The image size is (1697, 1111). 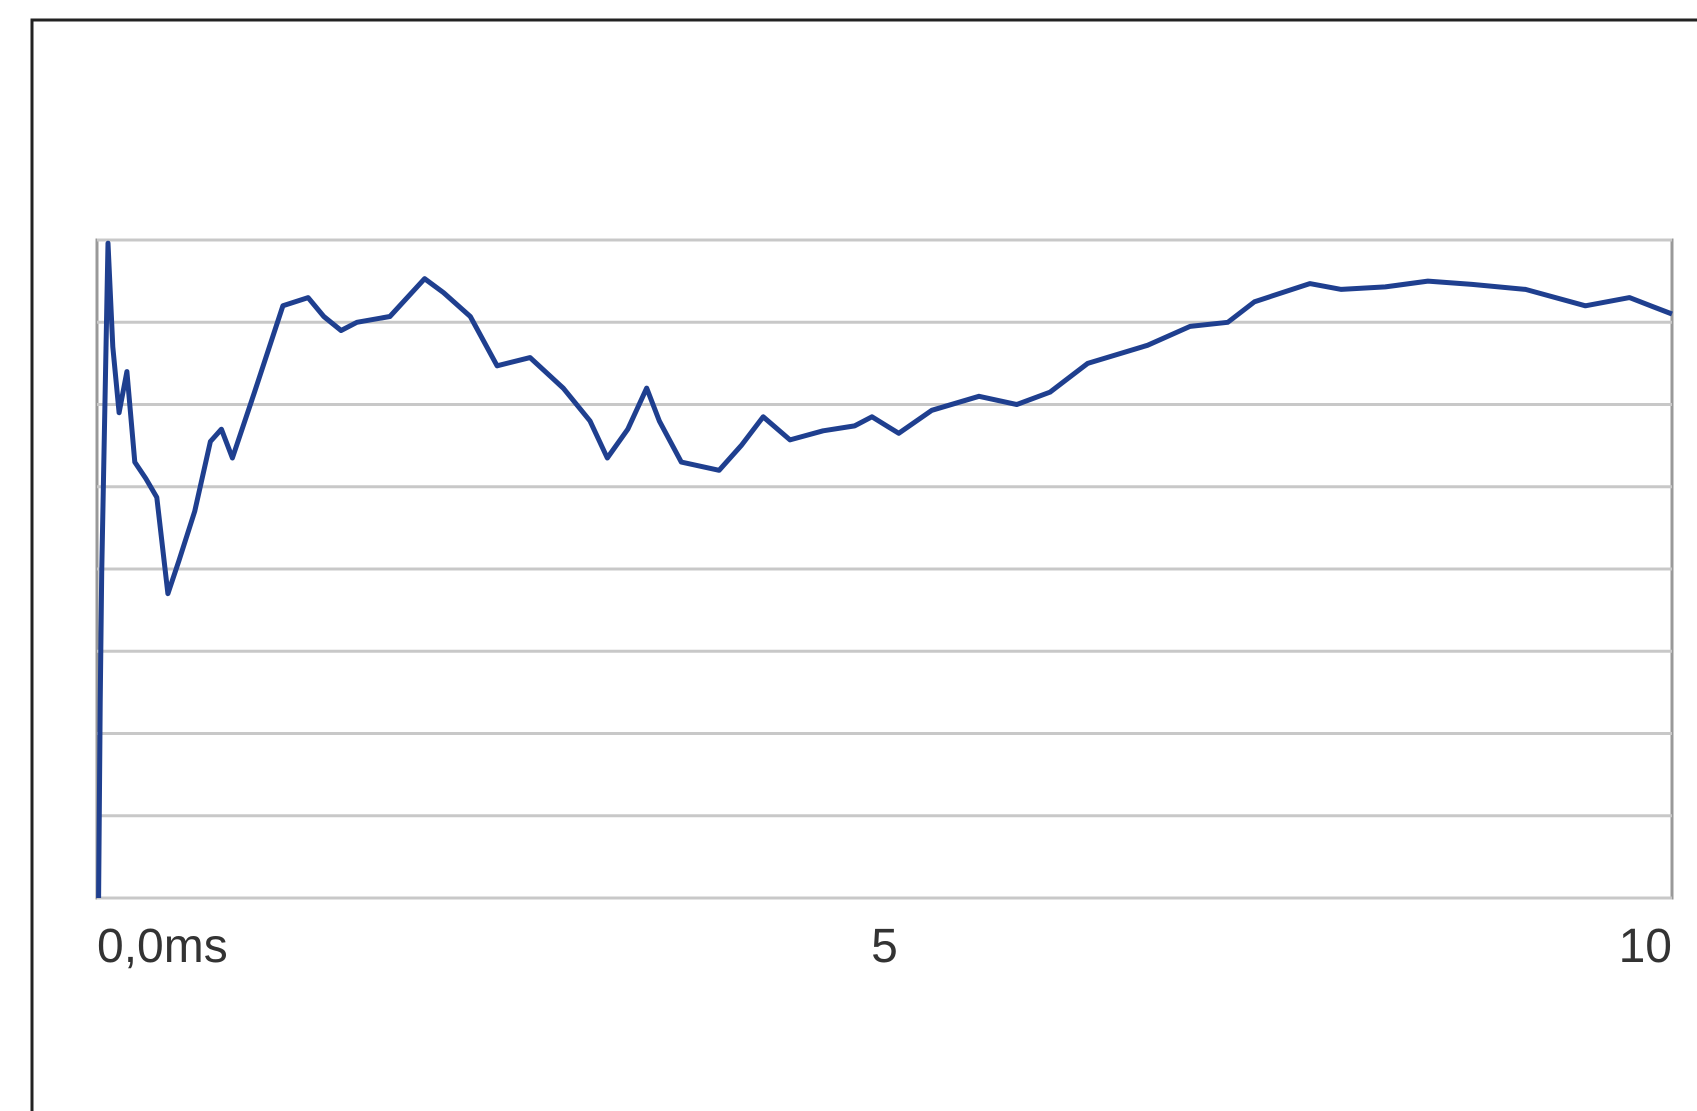 I want to click on x-tick-label: 10, so click(x=1645, y=946).